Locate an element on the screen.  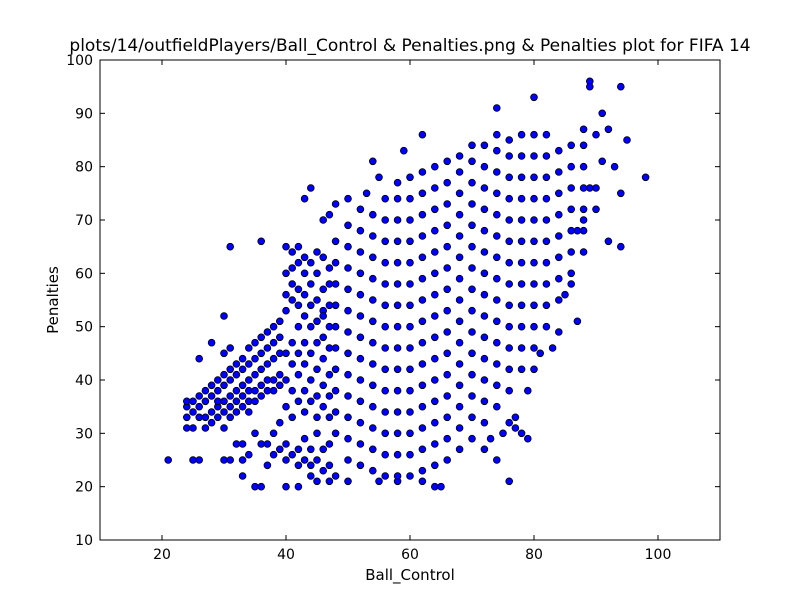
y-axis-label: Penalties is located at coordinates (53, 300).